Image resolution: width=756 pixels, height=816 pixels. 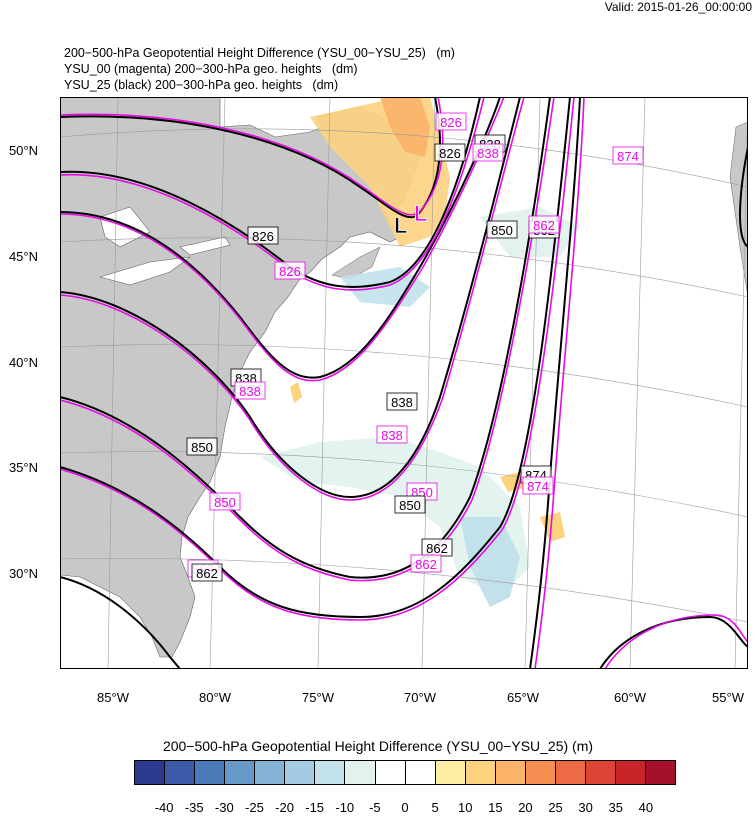 What do you see at coordinates (215, 697) in the screenshot?
I see `lon-label-80: 80°W` at bounding box center [215, 697].